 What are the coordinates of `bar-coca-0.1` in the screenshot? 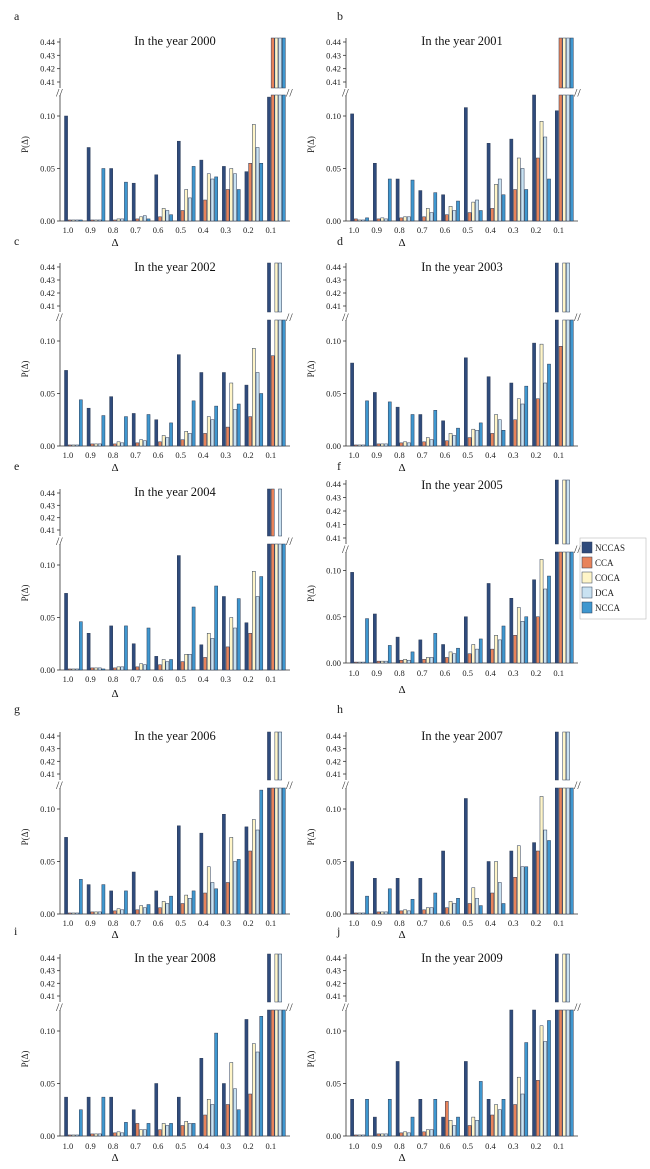 It's located at (276, 851).